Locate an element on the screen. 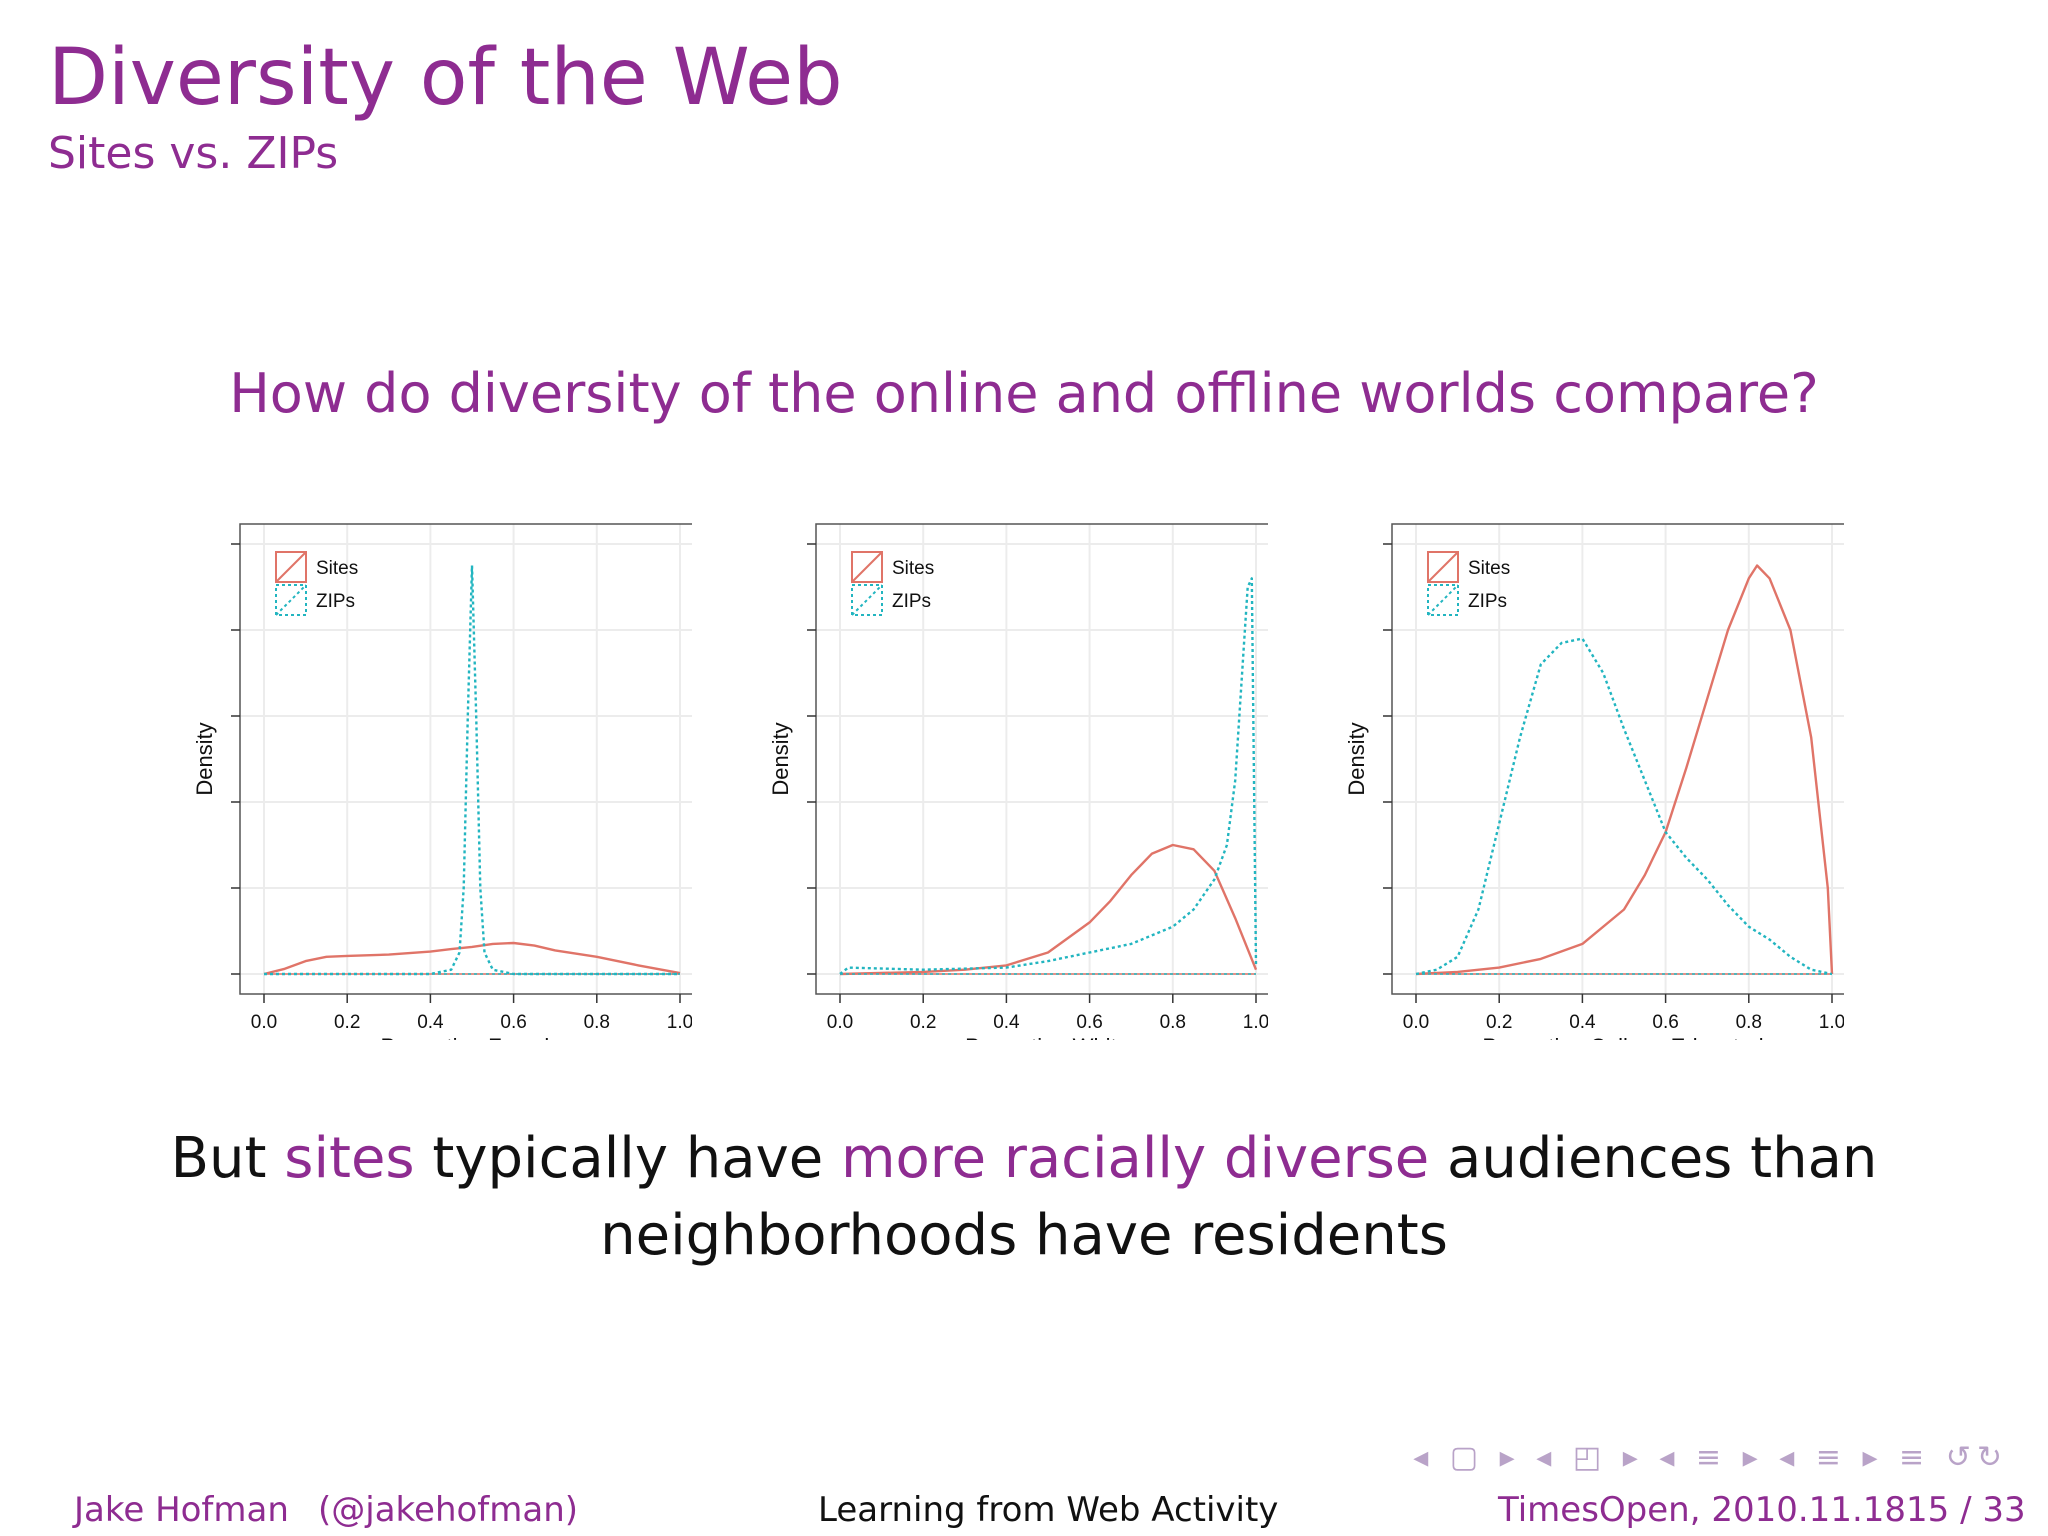 The image size is (2048, 1536). x-axis-label: Proportion College Educated is located at coordinates (1622, 1037).